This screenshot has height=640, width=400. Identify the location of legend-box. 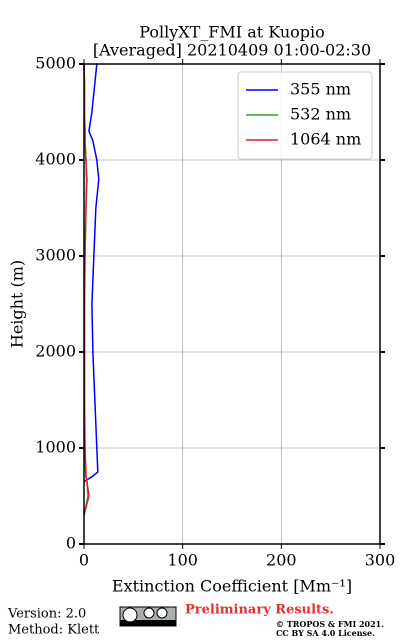
(305, 115).